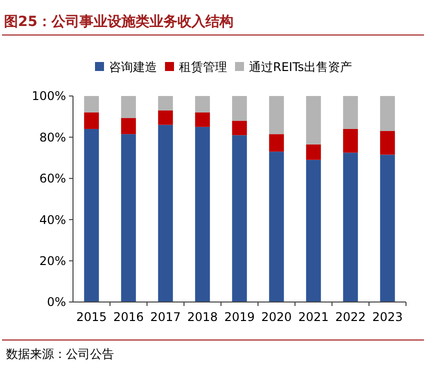 This screenshot has height=370, width=426. What do you see at coordinates (60, 354) in the screenshot?
I see `source-note: 数据来源：公司公告` at bounding box center [60, 354].